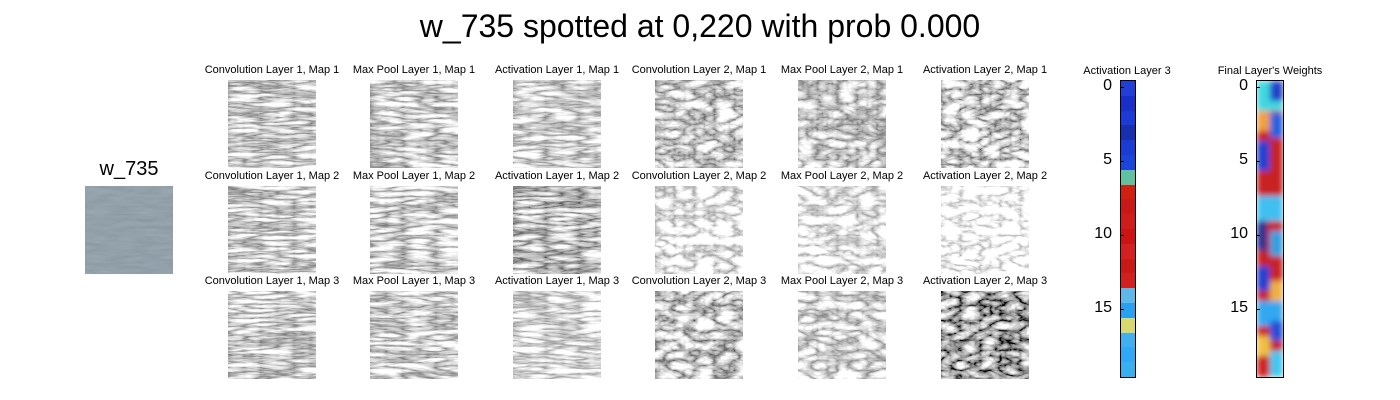 This screenshot has width=1400, height=400. Describe the element at coordinates (557, 70) in the screenshot. I see `feature-map-title: Activation Layer 1, Map 1` at that location.